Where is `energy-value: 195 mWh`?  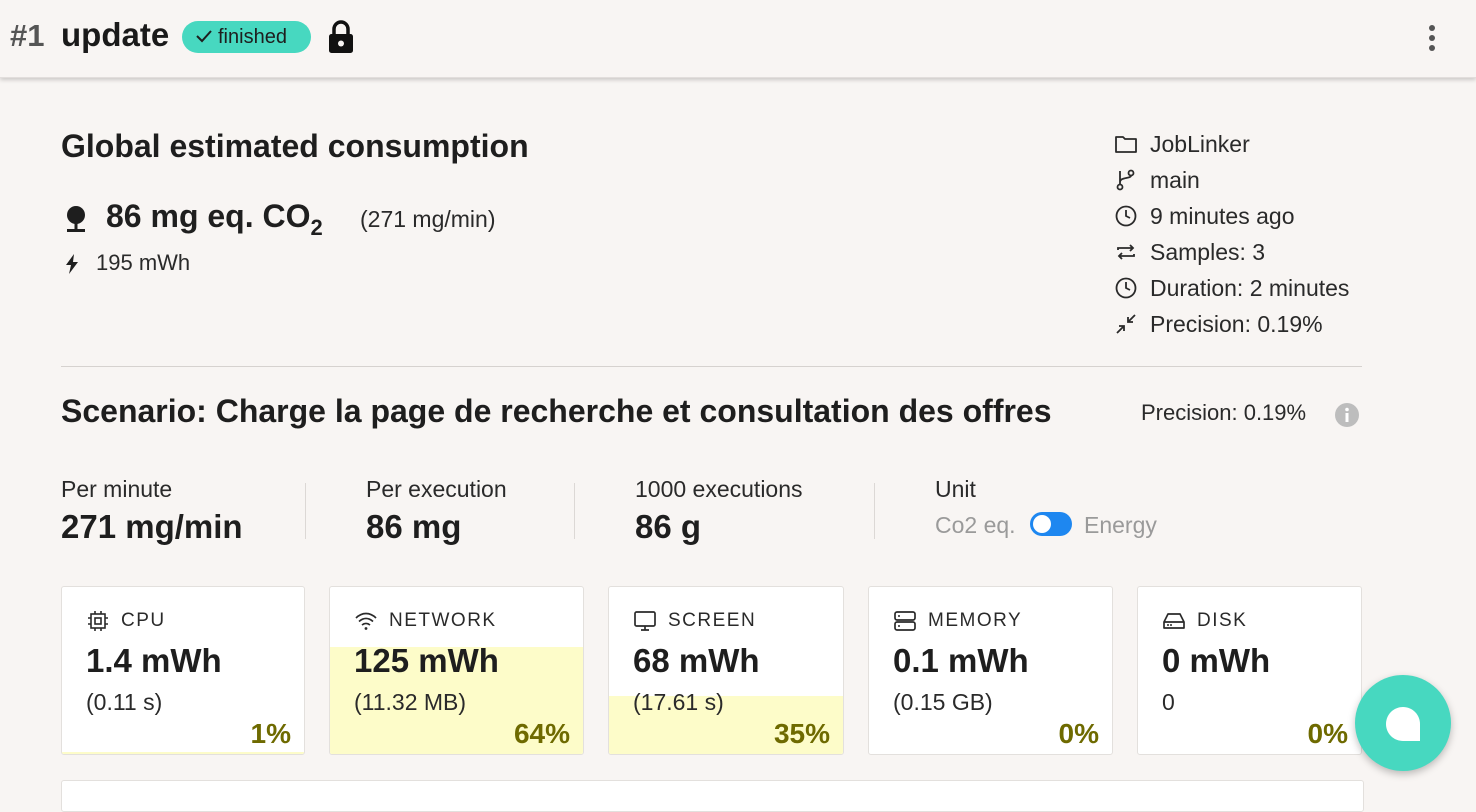 energy-value: 195 mWh is located at coordinates (143, 262).